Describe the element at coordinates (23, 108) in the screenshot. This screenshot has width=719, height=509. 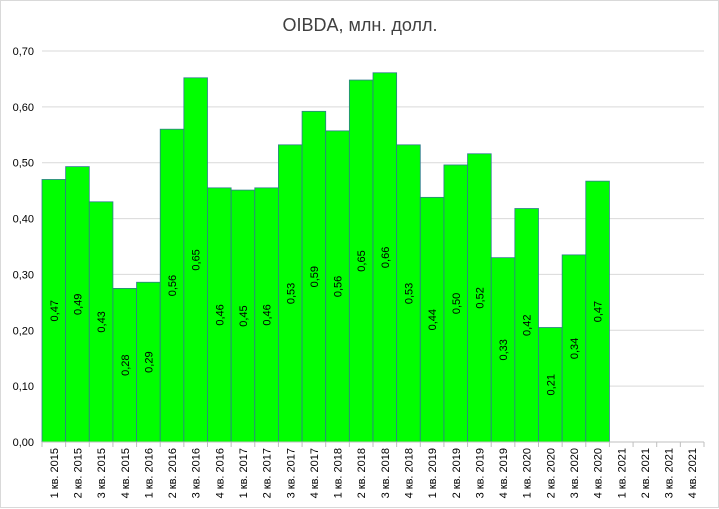
I see `y-tick-label: 0,60` at that location.